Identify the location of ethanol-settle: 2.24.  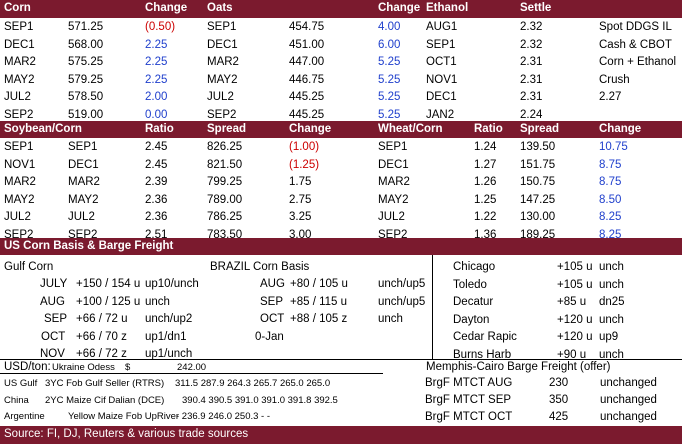
(531, 114).